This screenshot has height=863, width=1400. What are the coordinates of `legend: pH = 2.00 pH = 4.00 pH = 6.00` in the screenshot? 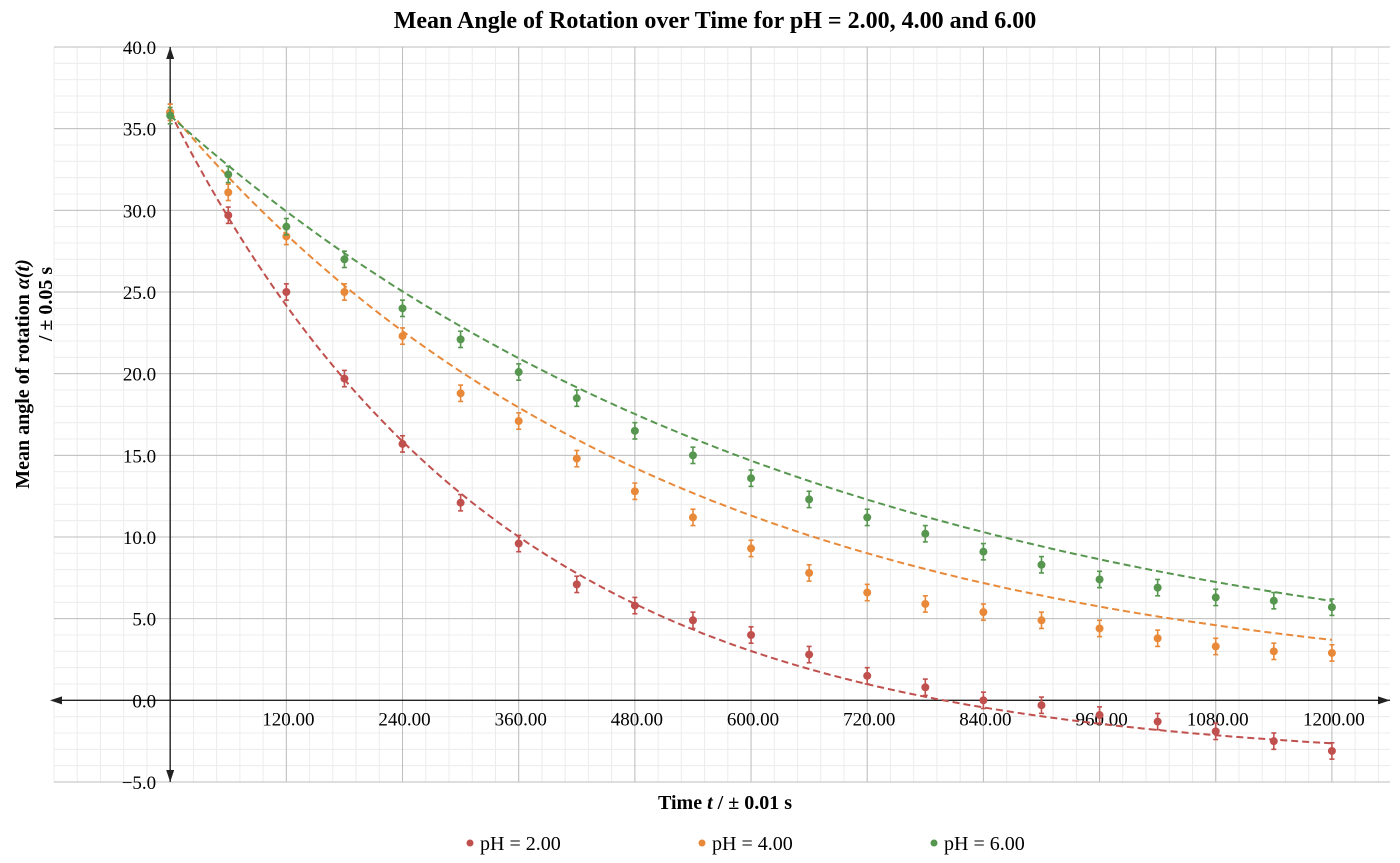 It's located at (745, 844).